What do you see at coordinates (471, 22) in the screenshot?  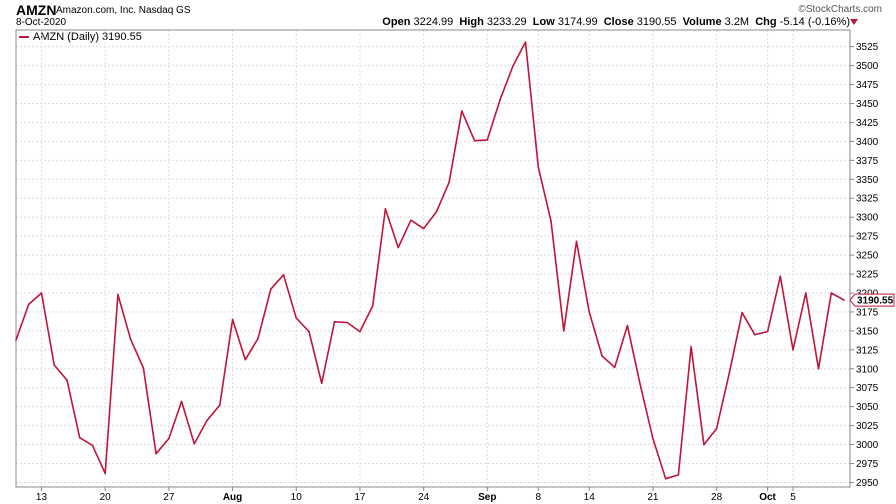 I see `high-label: High` at bounding box center [471, 22].